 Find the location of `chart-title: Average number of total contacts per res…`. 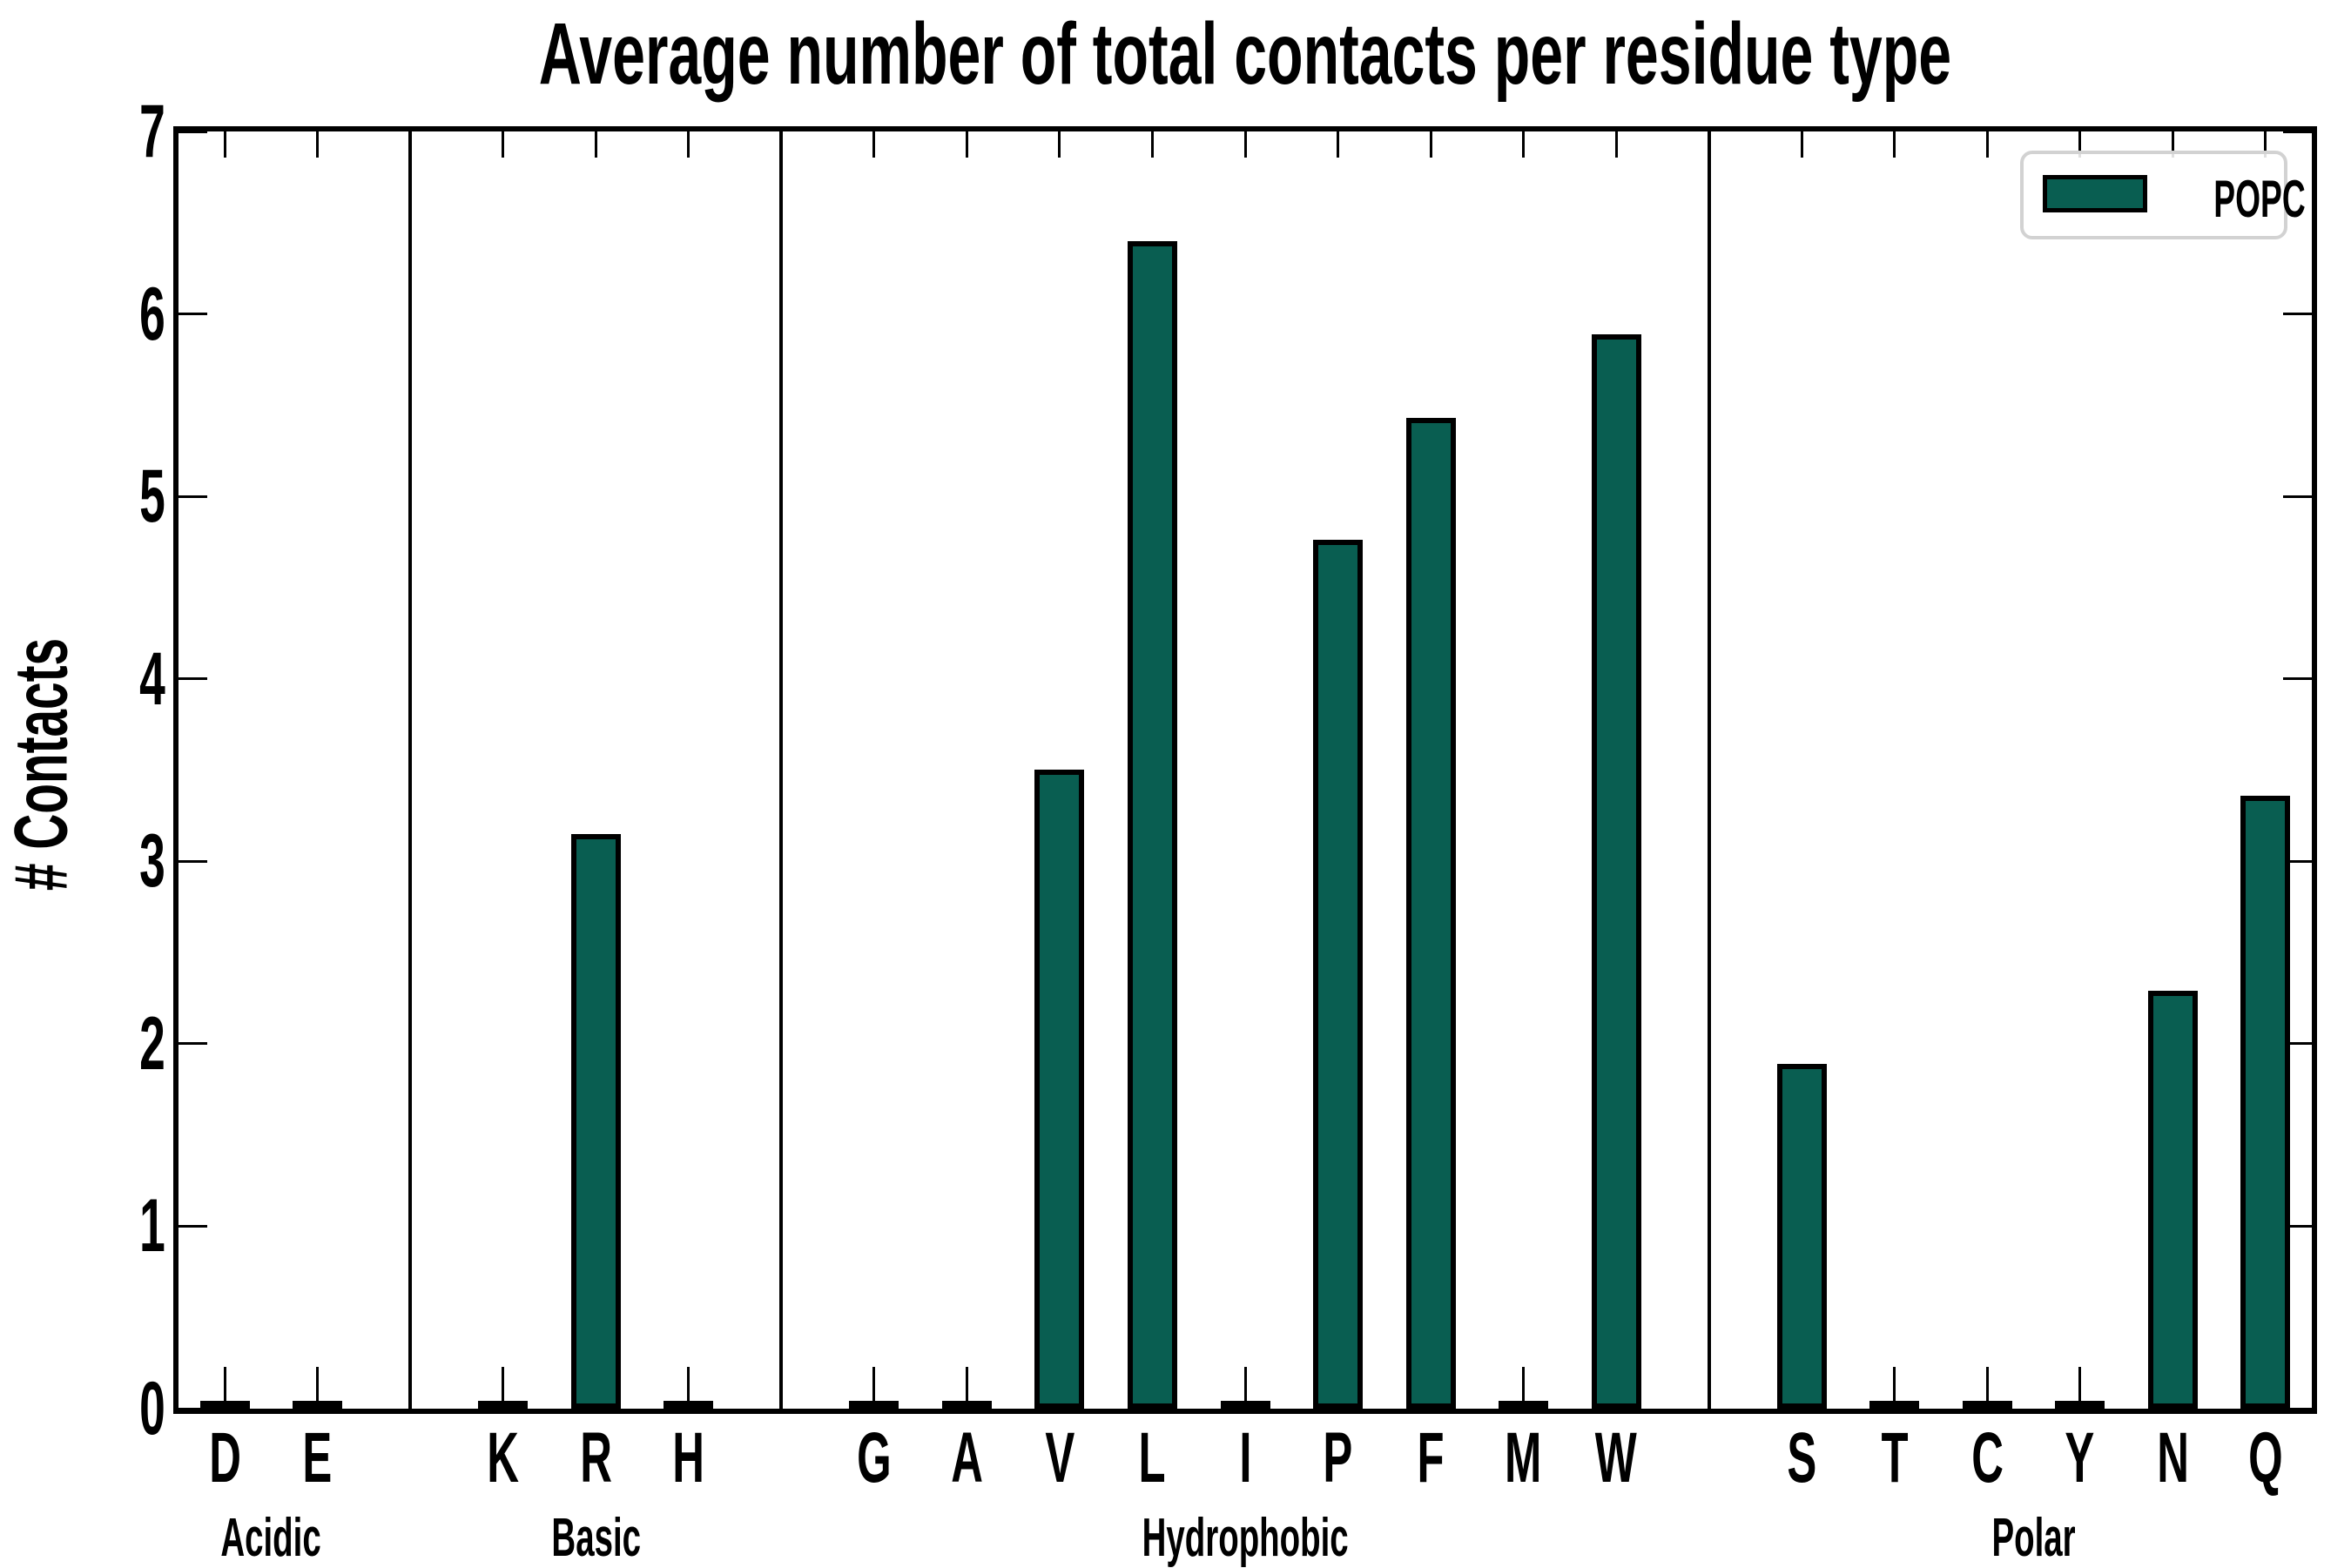

chart-title: Average number of total contacts per res… is located at coordinates (1245, 54).